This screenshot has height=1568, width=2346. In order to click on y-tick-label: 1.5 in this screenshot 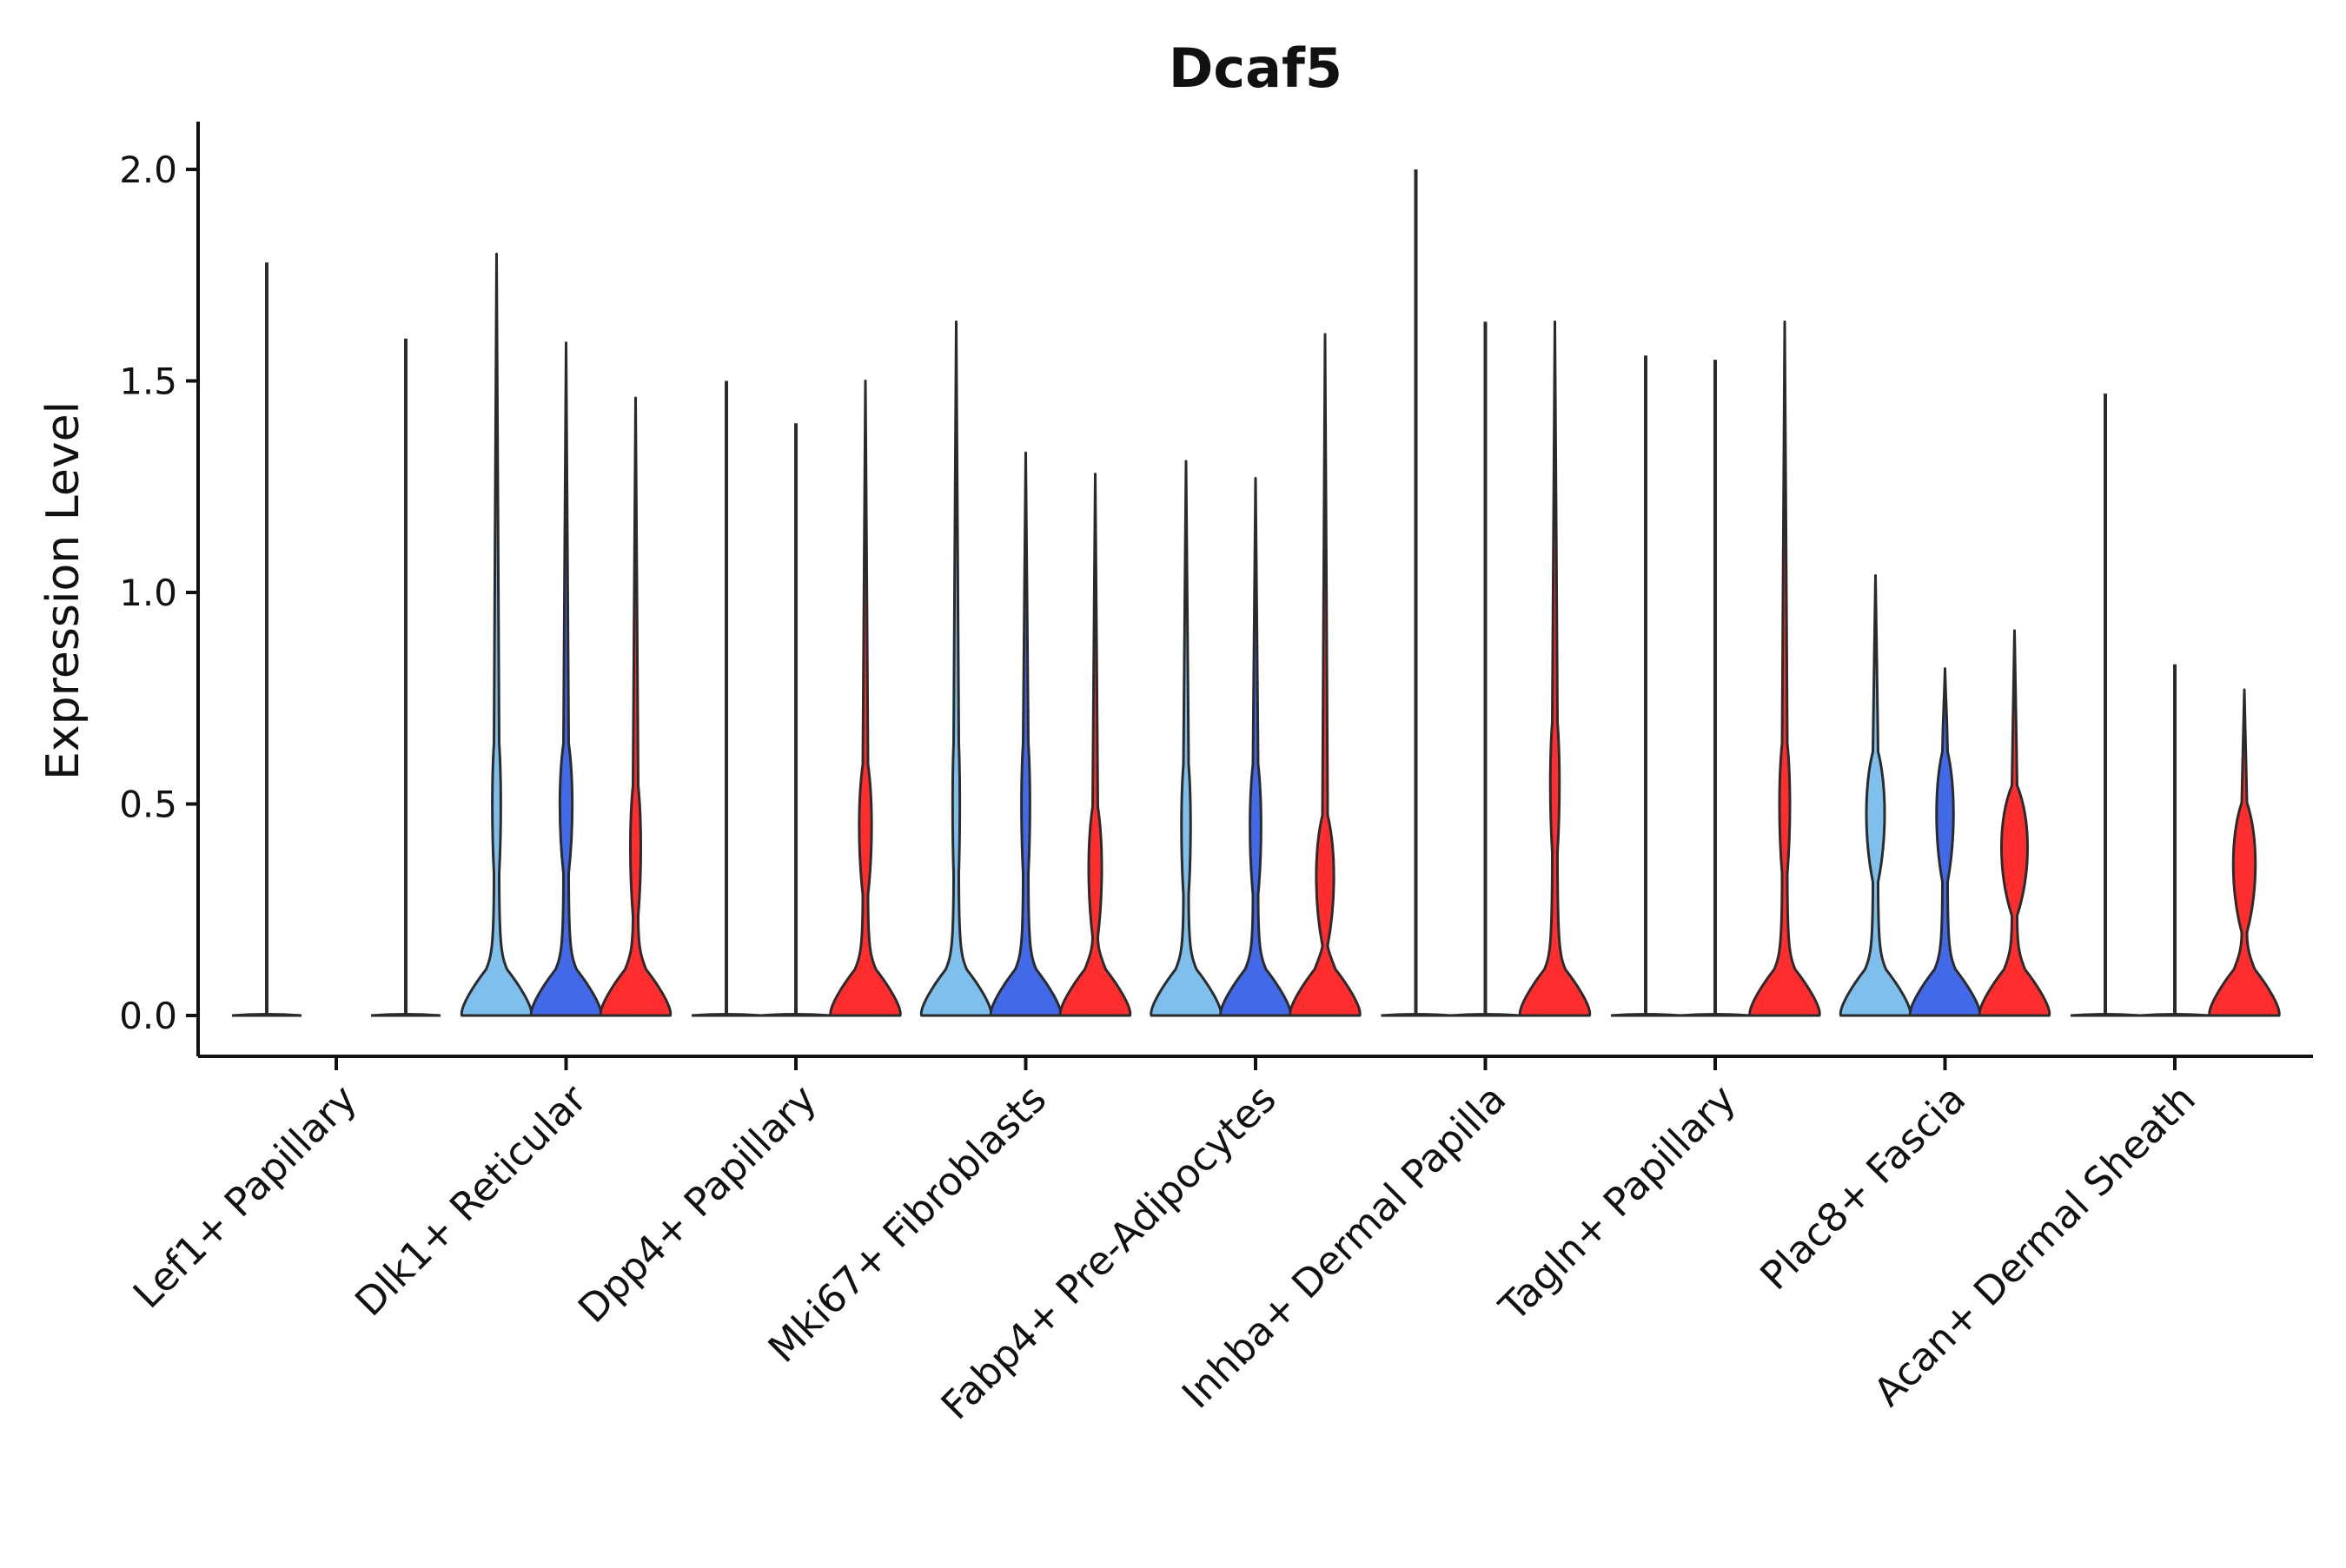, I will do `click(148, 382)`.